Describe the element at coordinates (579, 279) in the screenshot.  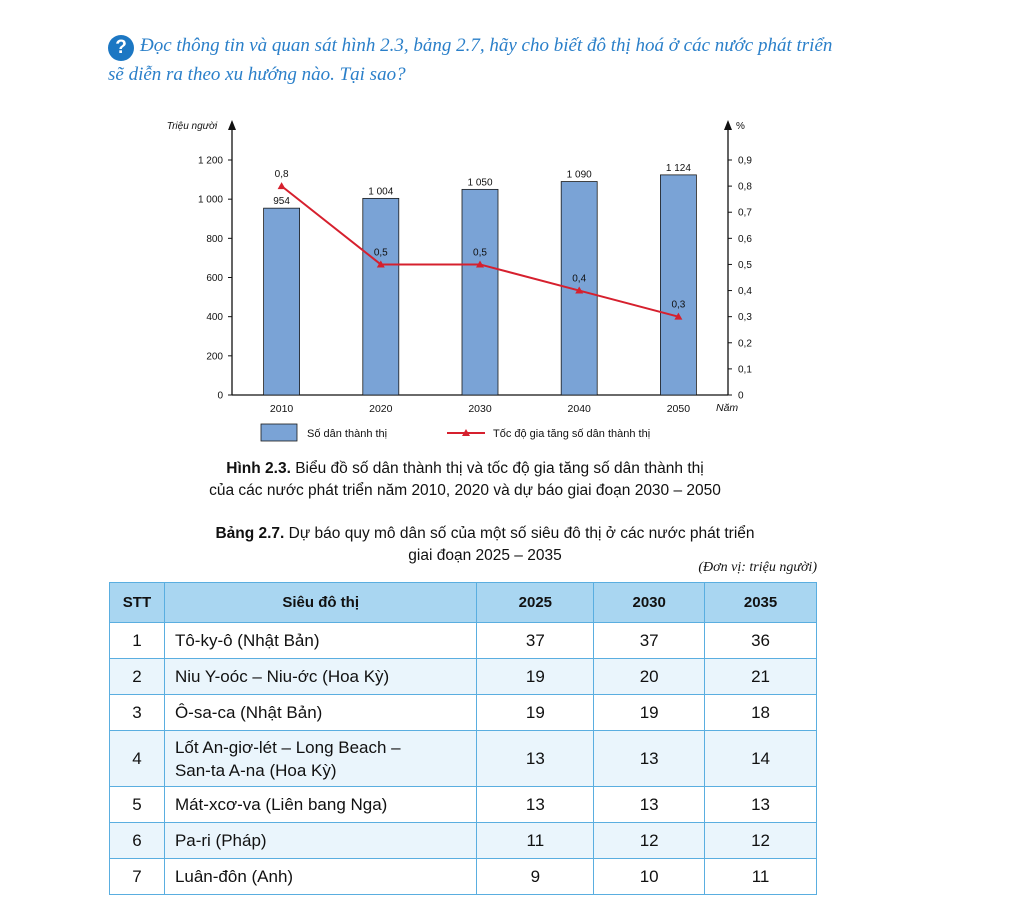
I see `rate-value-label: 0,4` at that location.